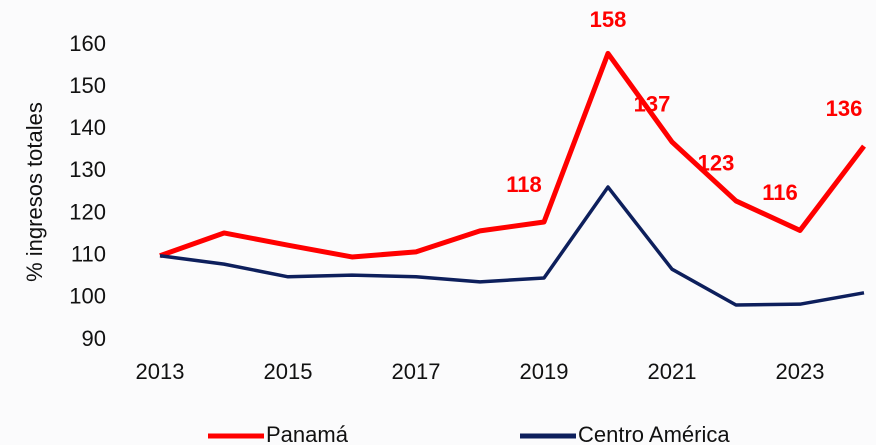 The width and height of the screenshot is (876, 445). What do you see at coordinates (800, 371) in the screenshot?
I see `x-tick-label: 2023` at bounding box center [800, 371].